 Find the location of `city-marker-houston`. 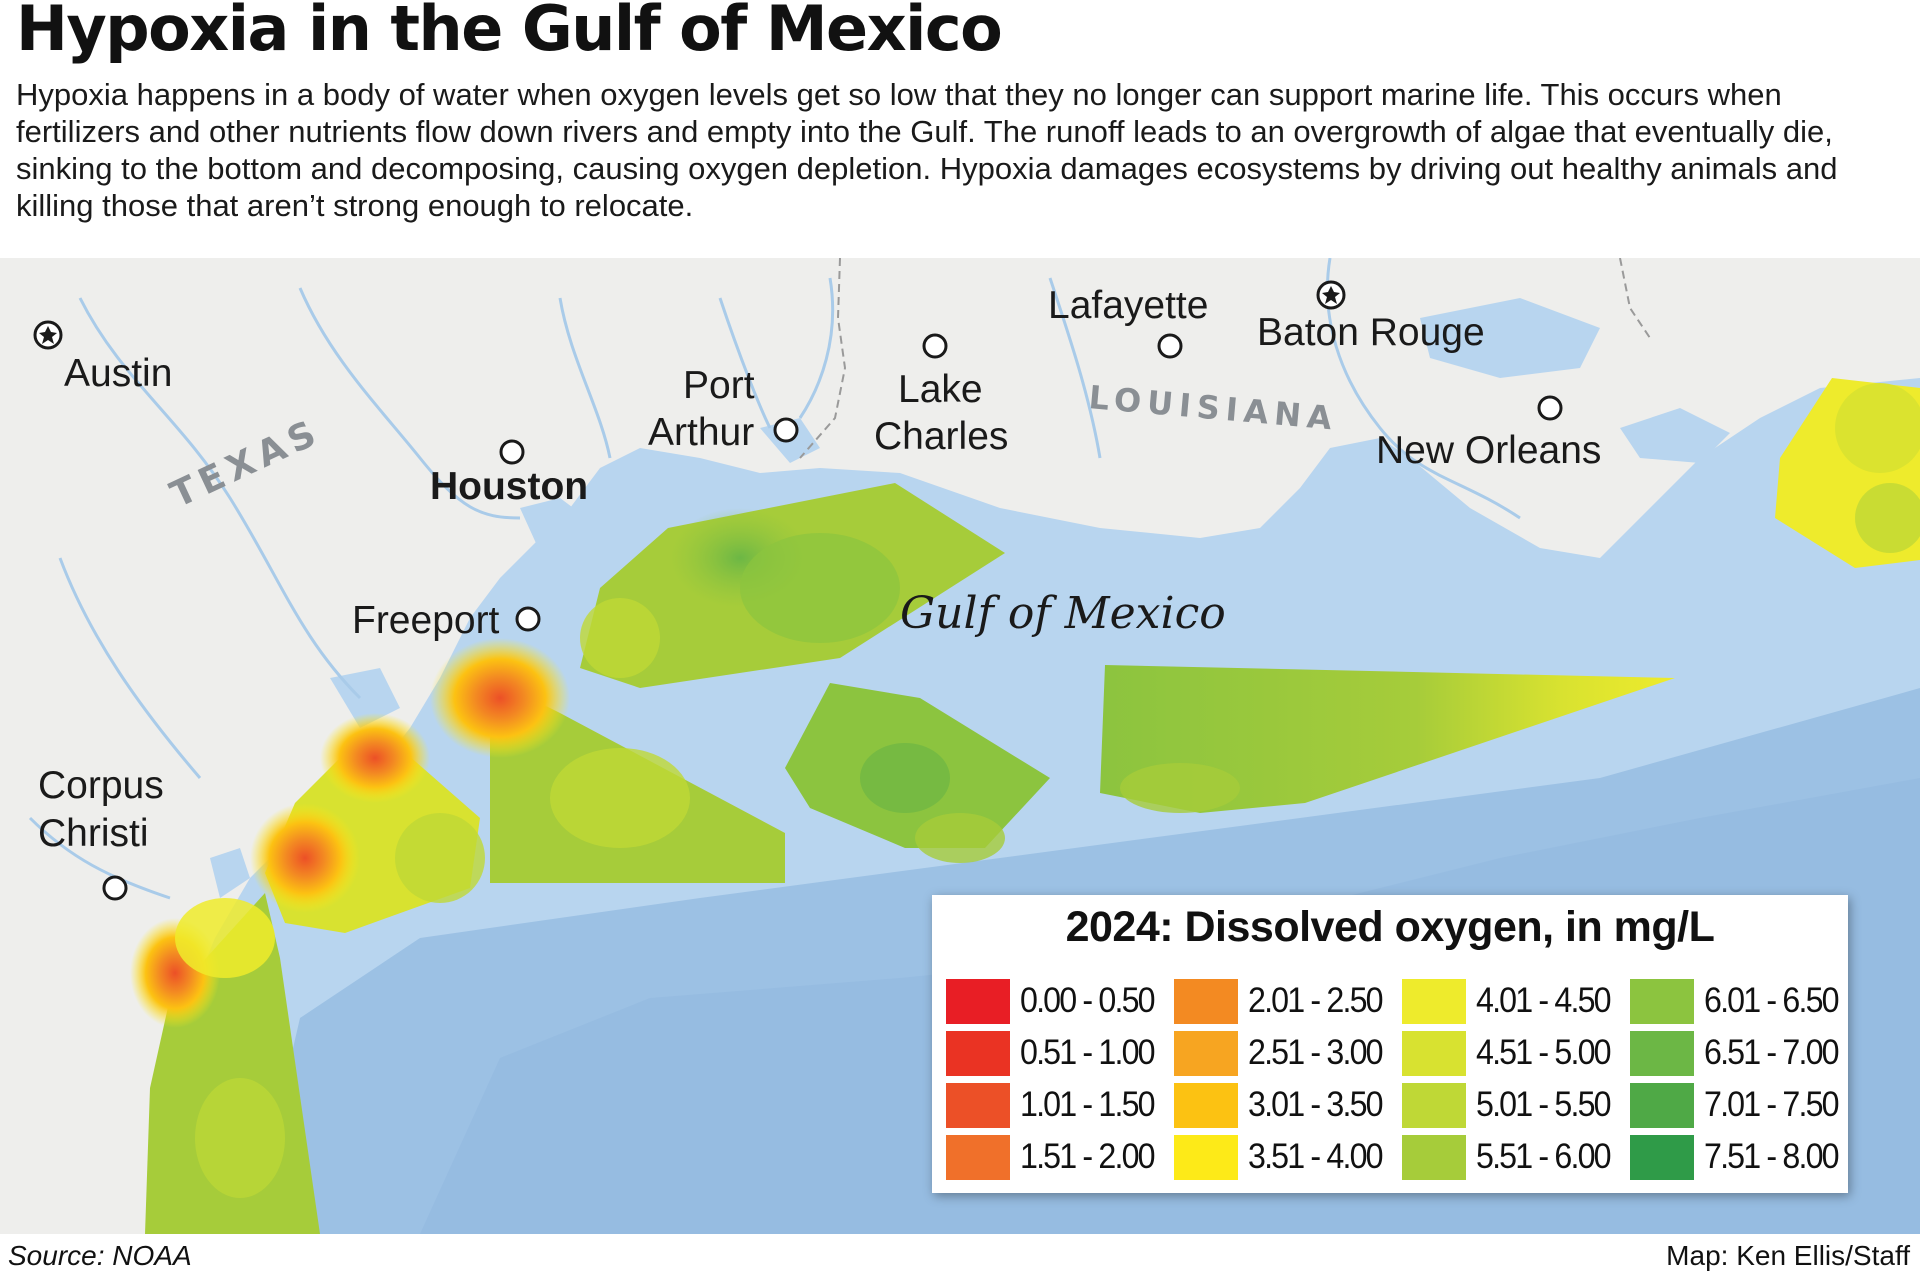

city-marker-houston is located at coordinates (512, 452).